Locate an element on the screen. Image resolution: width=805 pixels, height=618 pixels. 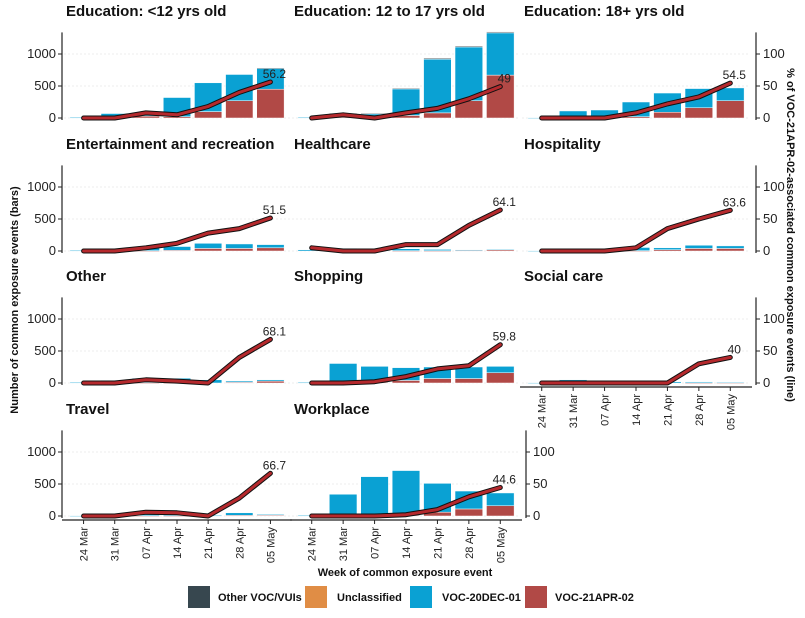
x-tick-label: 24 Mar is located at coordinates (543, 411).